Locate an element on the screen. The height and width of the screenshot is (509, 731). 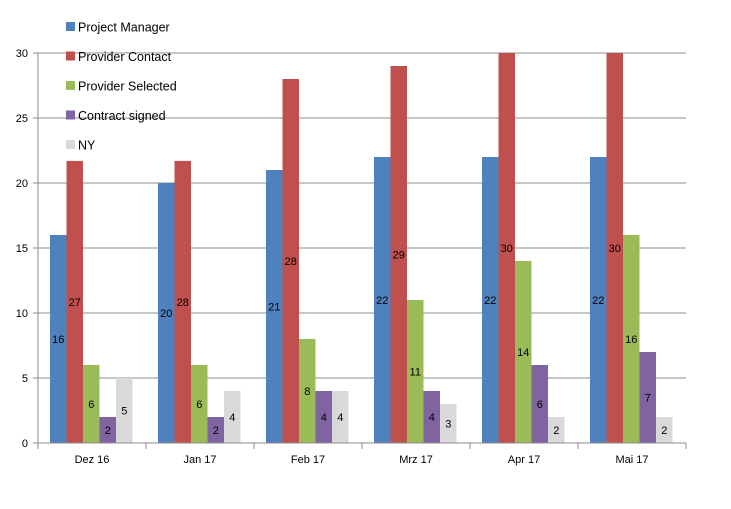
data-label: 20 is located at coordinates (166, 314).